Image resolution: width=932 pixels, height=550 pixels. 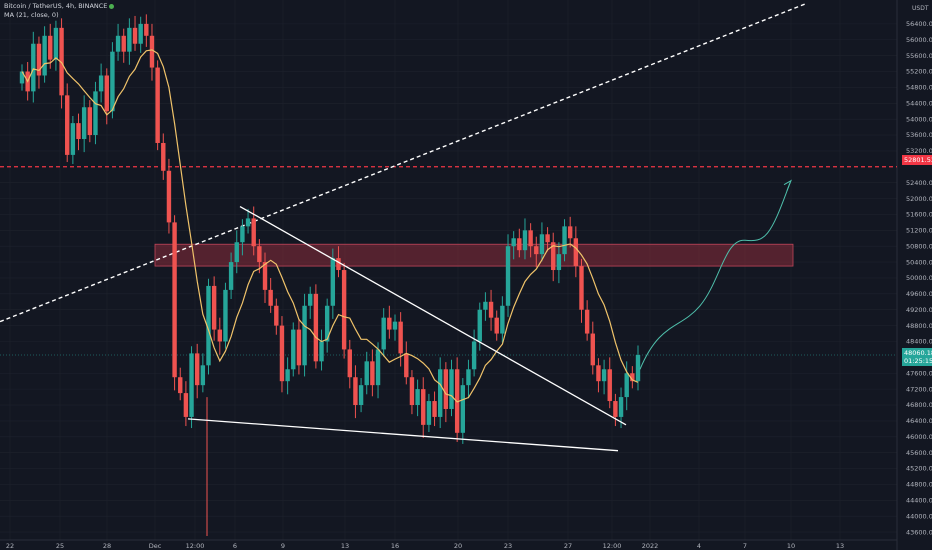 What do you see at coordinates (919, 119) in the screenshot?
I see `price-tick-label: 54000.00` at bounding box center [919, 119].